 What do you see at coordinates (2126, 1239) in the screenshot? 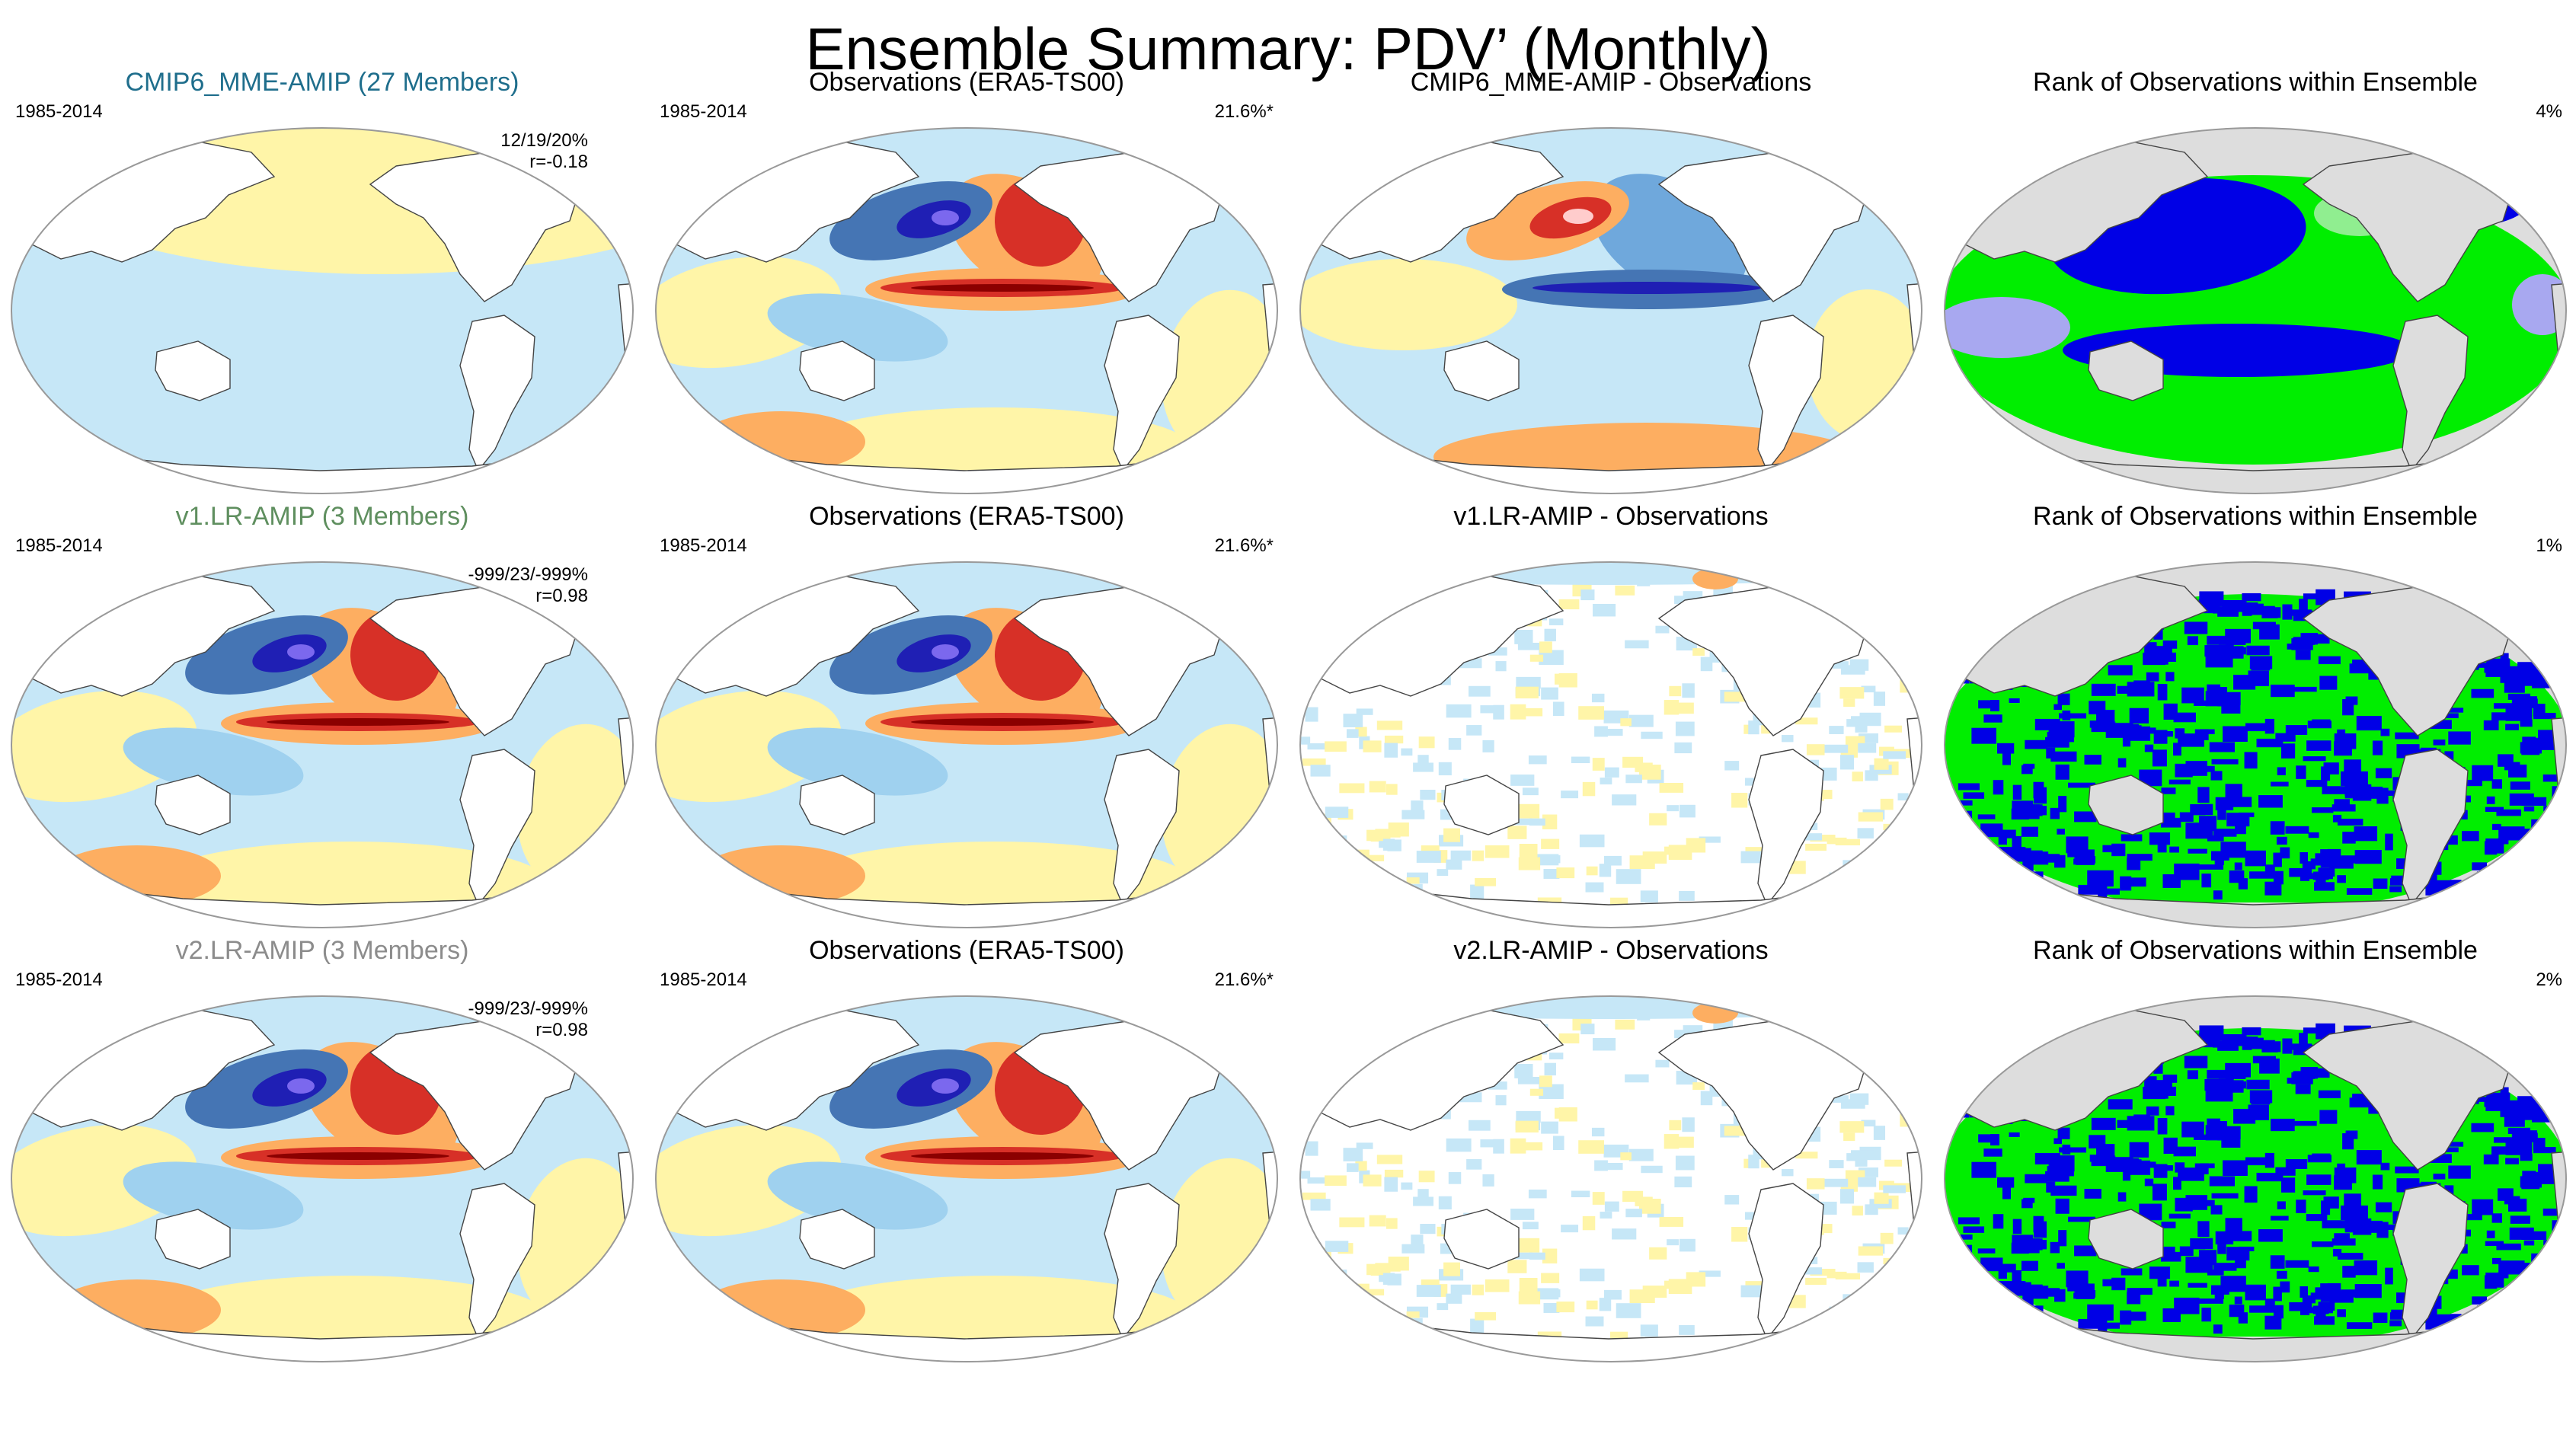
I see `land-australia` at bounding box center [2126, 1239].